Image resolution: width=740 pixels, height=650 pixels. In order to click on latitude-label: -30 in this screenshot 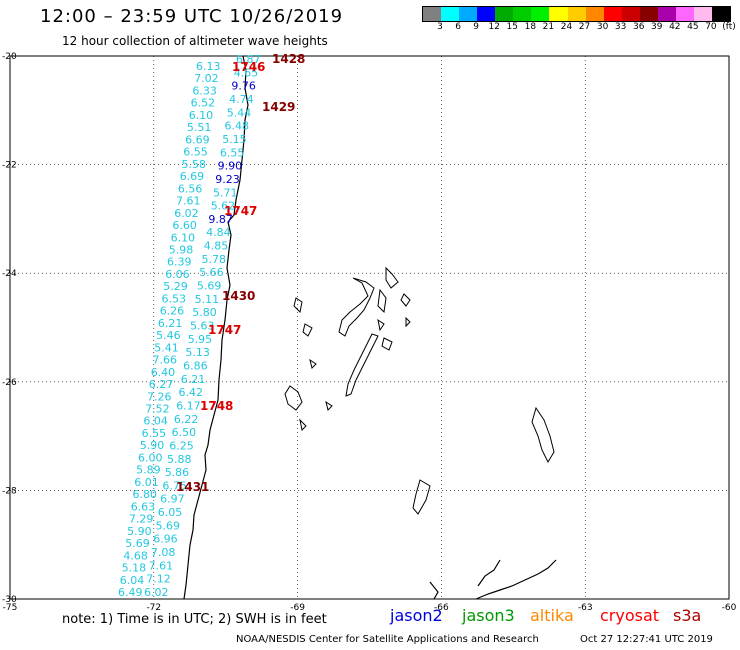, I will do `click(9, 600)`.